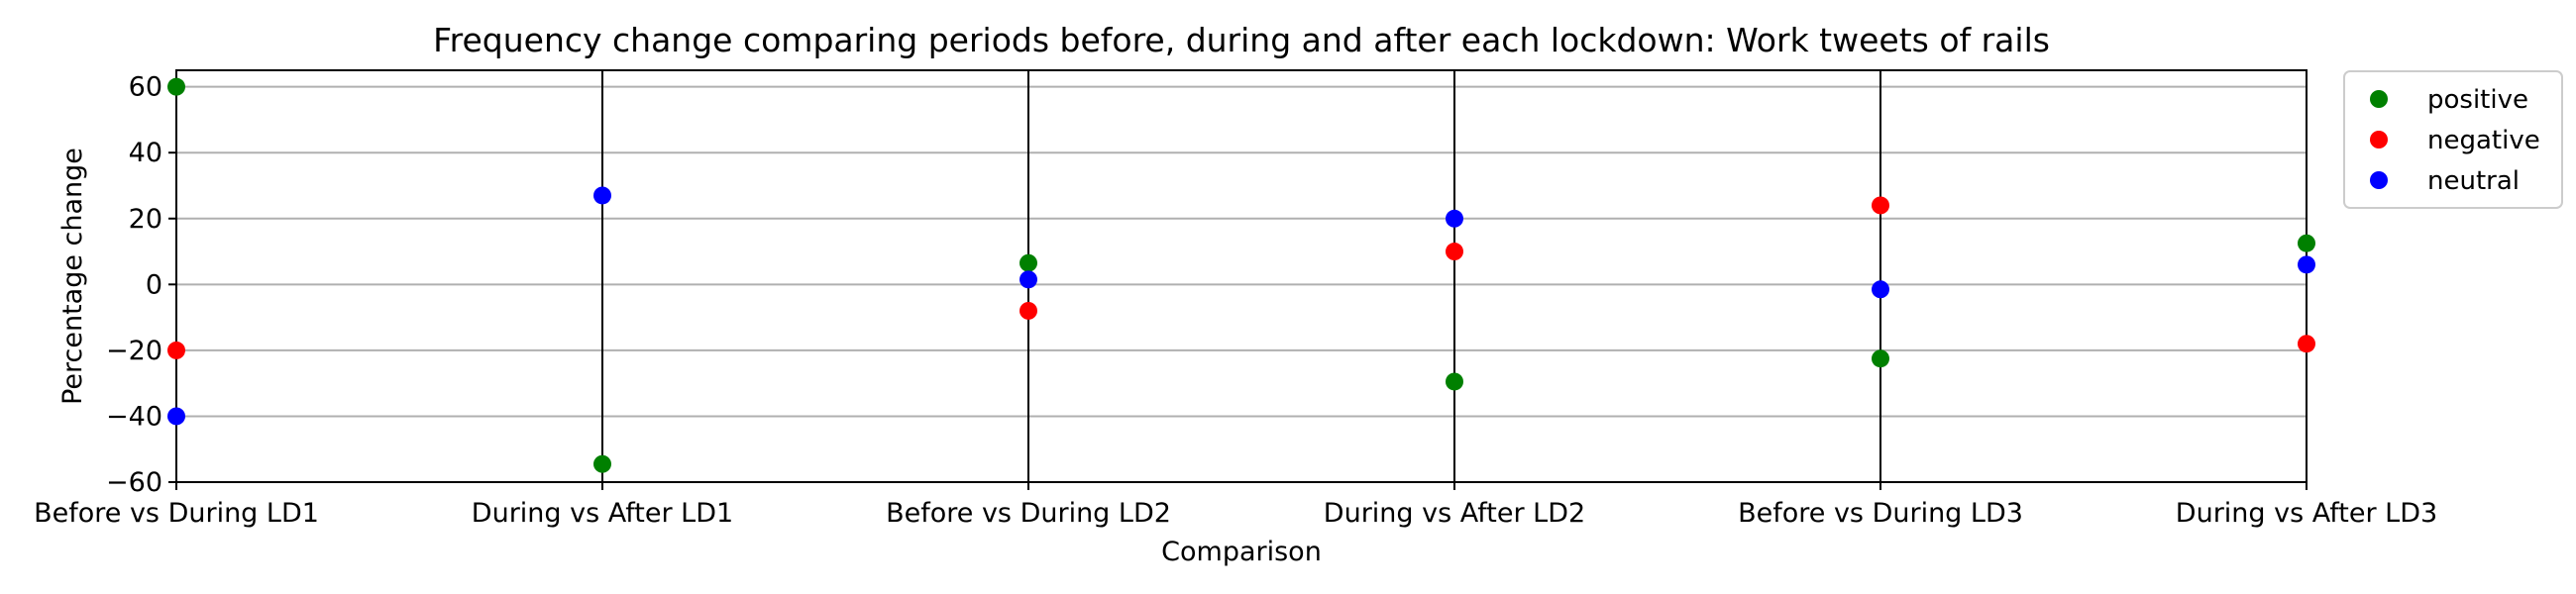  What do you see at coordinates (2307, 513) in the screenshot?
I see `x-tick-label: During vs After LD3` at bounding box center [2307, 513].